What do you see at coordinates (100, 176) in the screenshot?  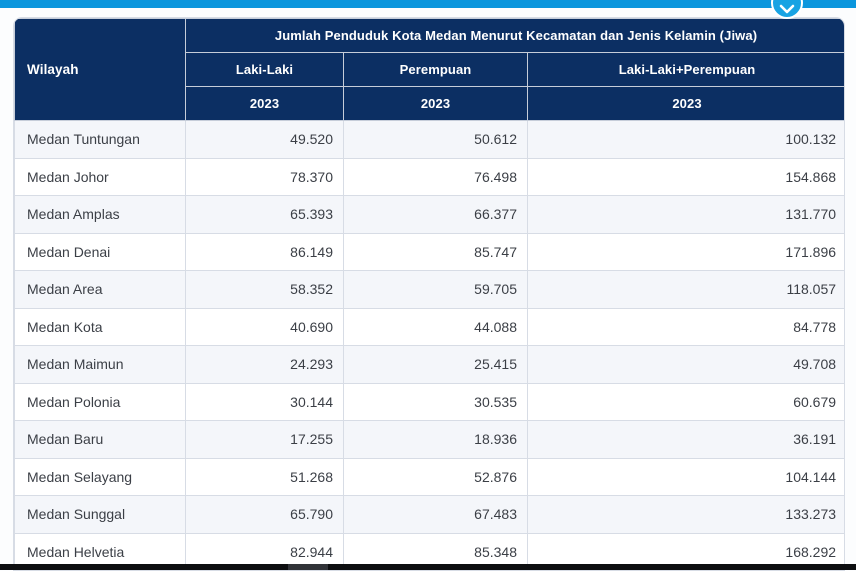 I see `wilayah-cell: Medan Johor` at bounding box center [100, 176].